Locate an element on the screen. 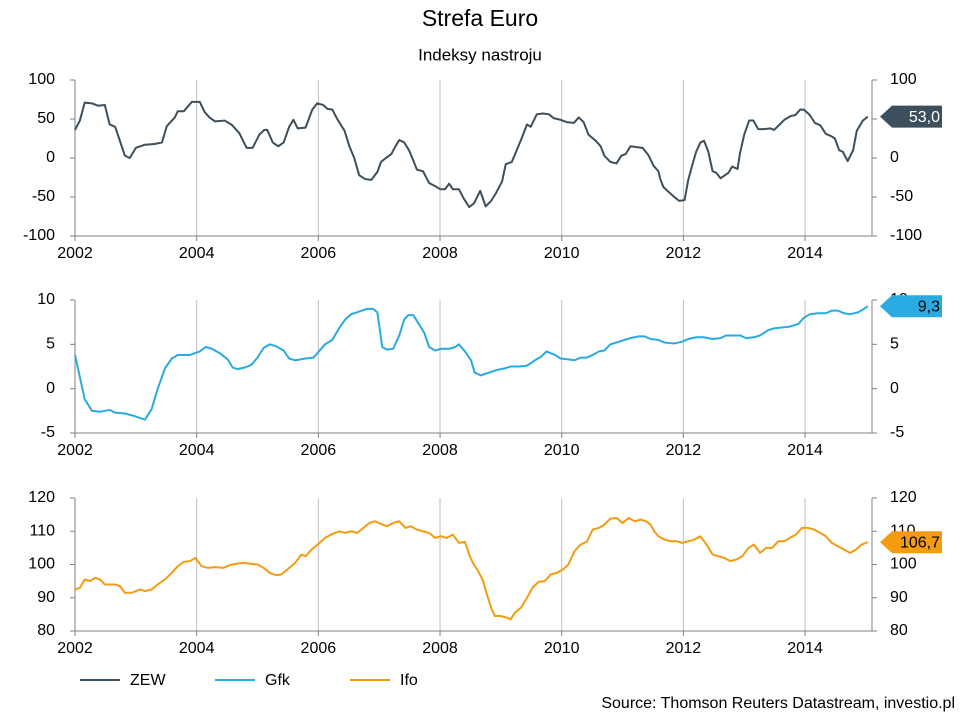  end-value-label: 106,7 is located at coordinates (920, 542).